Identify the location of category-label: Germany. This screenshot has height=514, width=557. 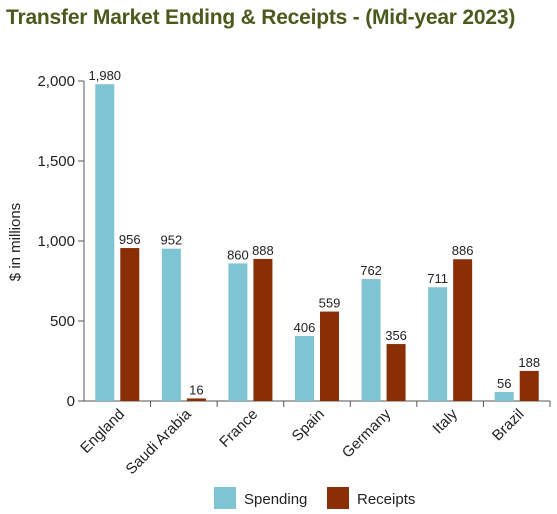
(367, 433).